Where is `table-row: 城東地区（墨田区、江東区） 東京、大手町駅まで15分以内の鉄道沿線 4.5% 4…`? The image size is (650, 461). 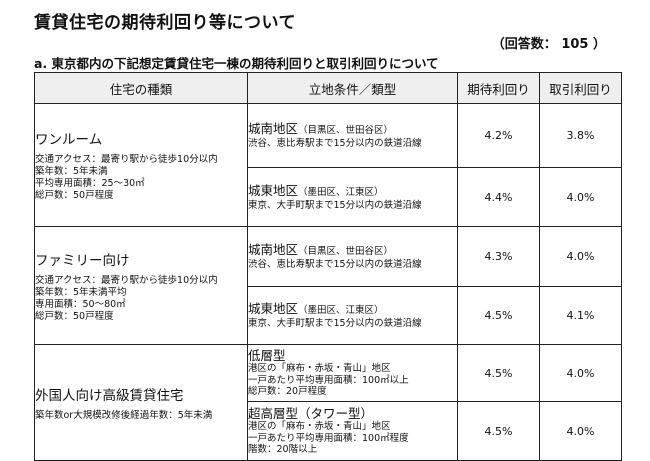
table-row: 城東地区（墨田区、江東区） 東京、大手町駅まで15分以内の鉄道沿線 4.5% 4… is located at coordinates (328, 315).